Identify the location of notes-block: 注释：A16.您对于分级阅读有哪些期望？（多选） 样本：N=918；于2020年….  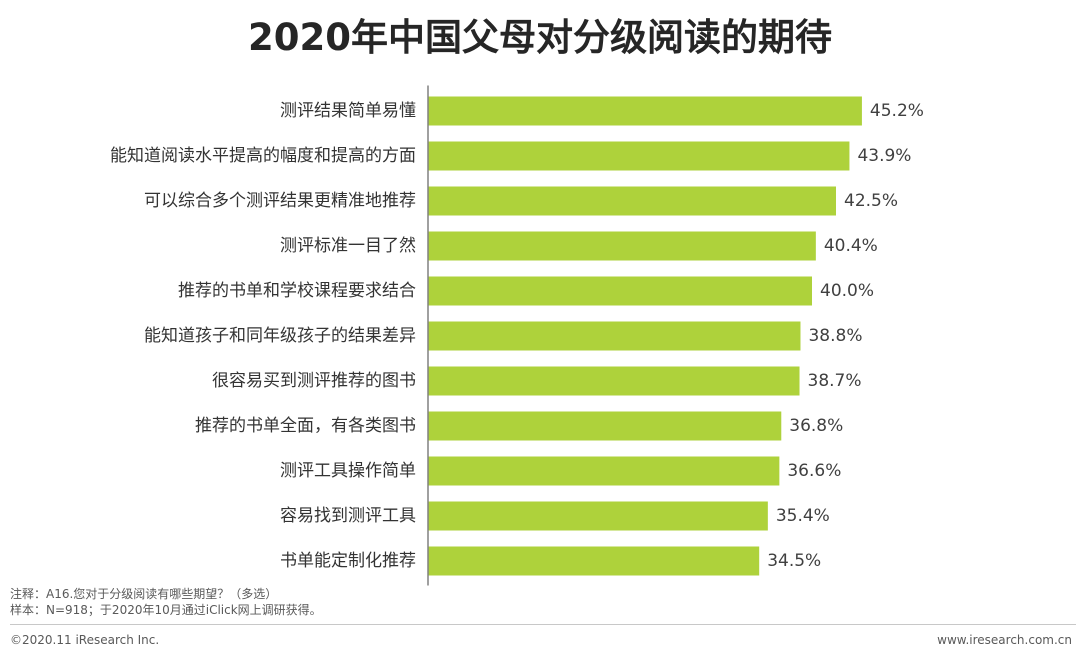
(166, 602).